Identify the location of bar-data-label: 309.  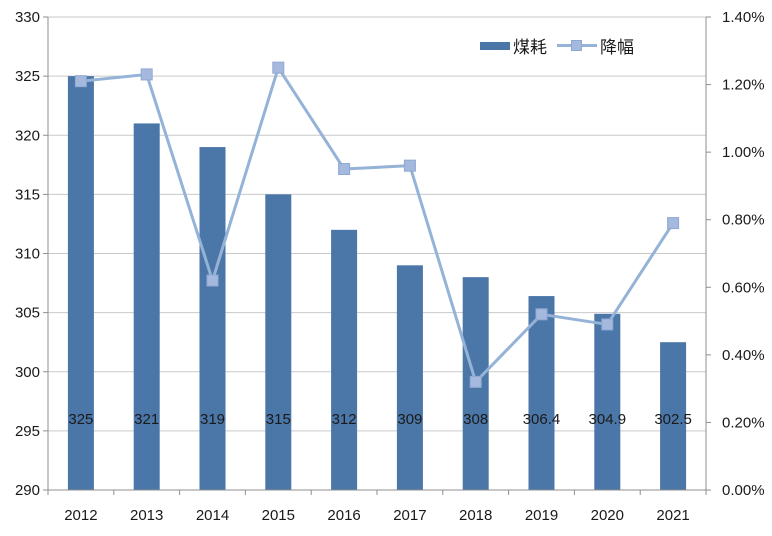
(409, 419).